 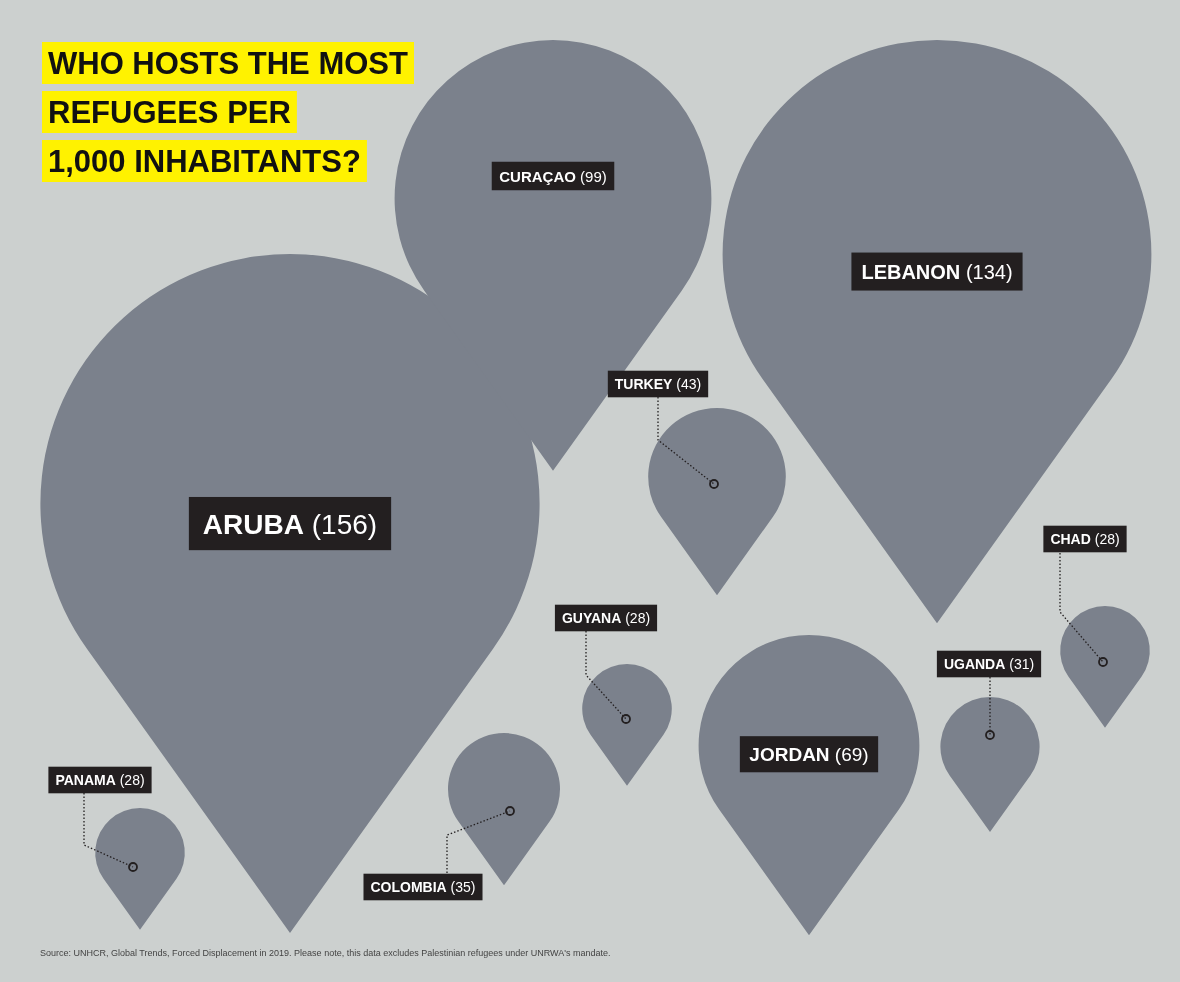 What do you see at coordinates (591, 618) in the screenshot?
I see `category-label: GUYANA` at bounding box center [591, 618].